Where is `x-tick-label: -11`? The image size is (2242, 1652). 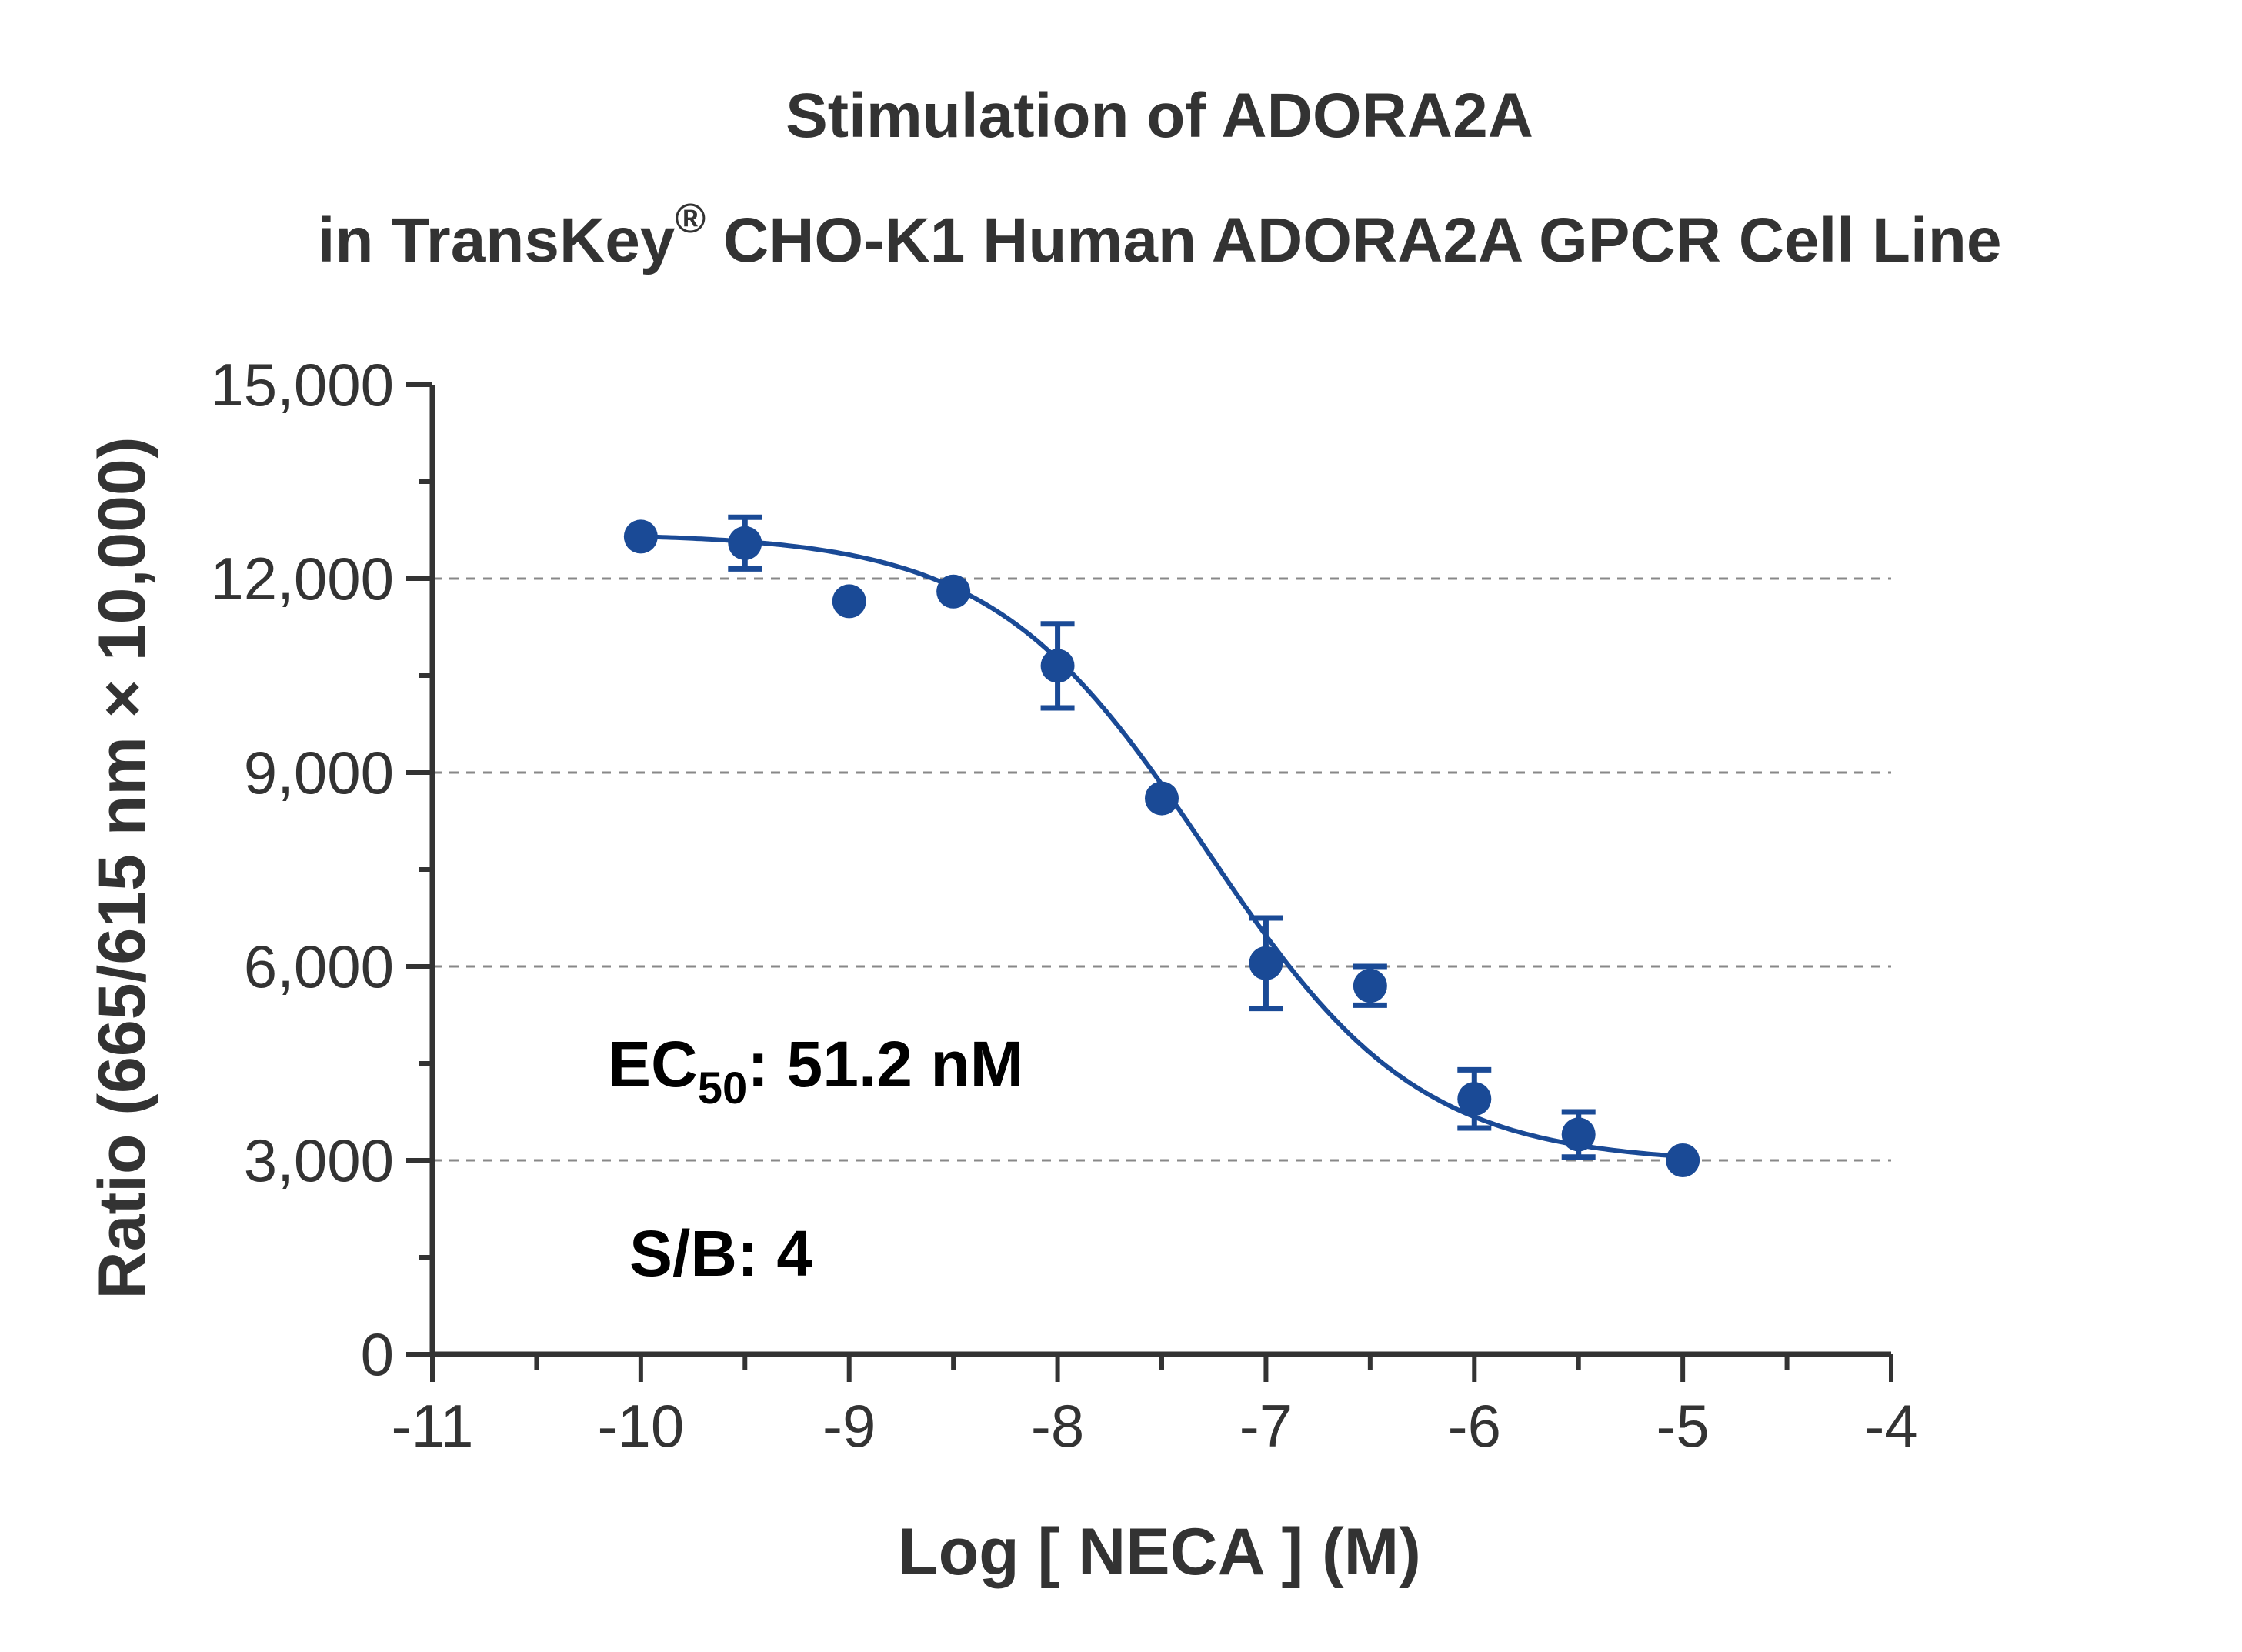 x-tick-label: -11 is located at coordinates (433, 1426).